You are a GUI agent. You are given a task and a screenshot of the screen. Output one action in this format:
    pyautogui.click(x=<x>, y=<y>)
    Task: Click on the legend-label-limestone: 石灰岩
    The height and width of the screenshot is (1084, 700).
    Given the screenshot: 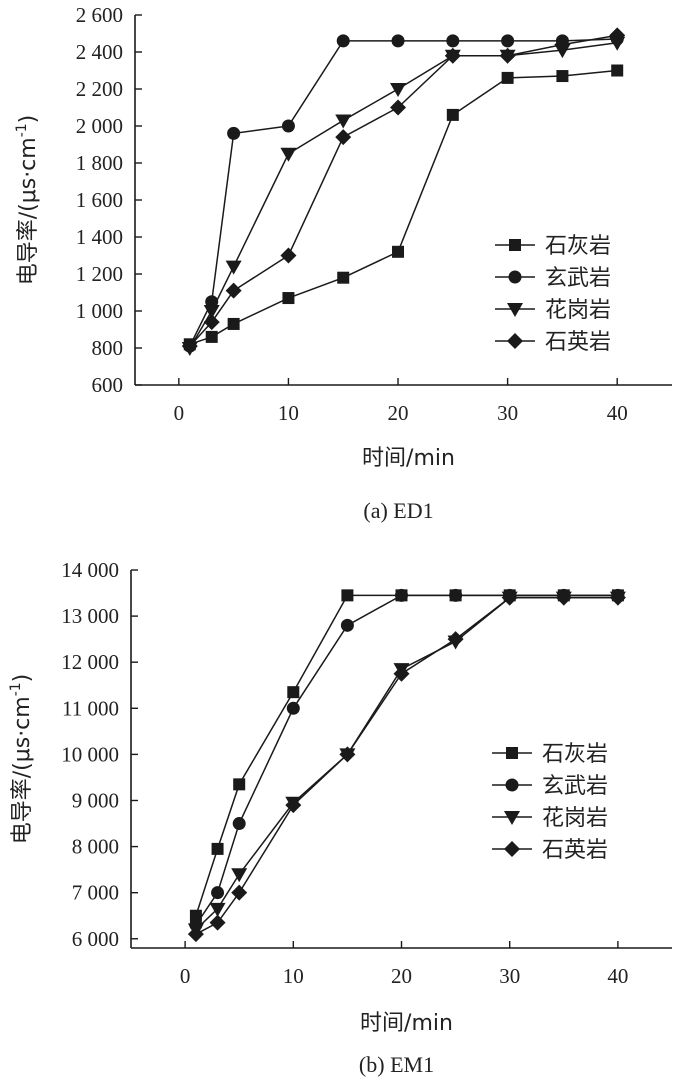 What is the action you would take?
    pyautogui.click(x=575, y=754)
    